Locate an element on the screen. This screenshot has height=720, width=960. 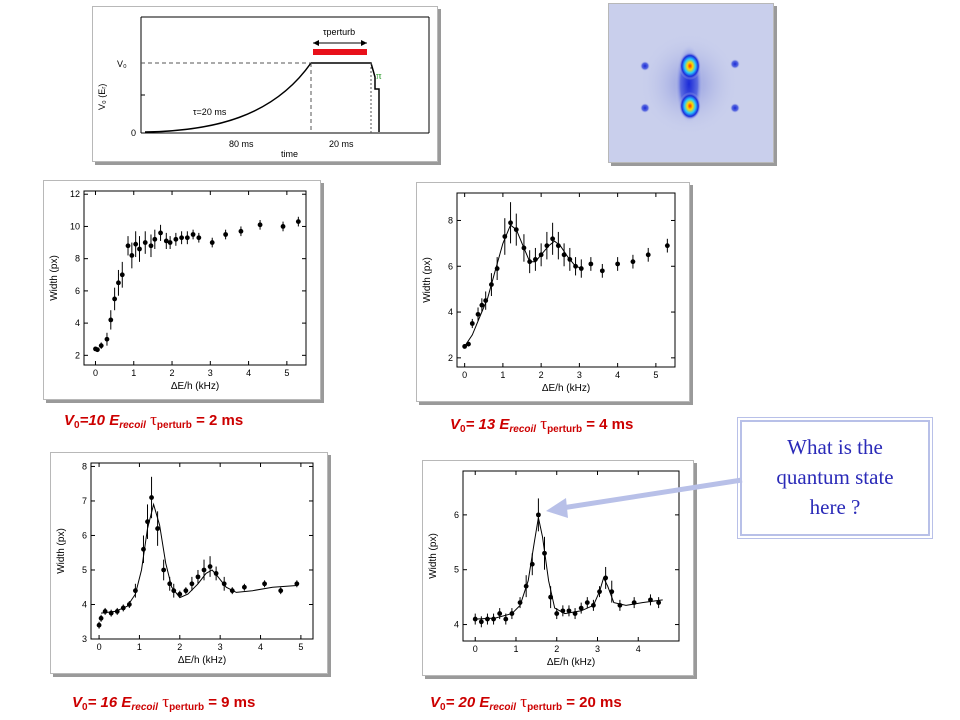
chart-panel-2: 0 1 2 3 4 5 2 4 6 8 ΔE/h (kHz) Width (px) is located at coordinates (553, 292).